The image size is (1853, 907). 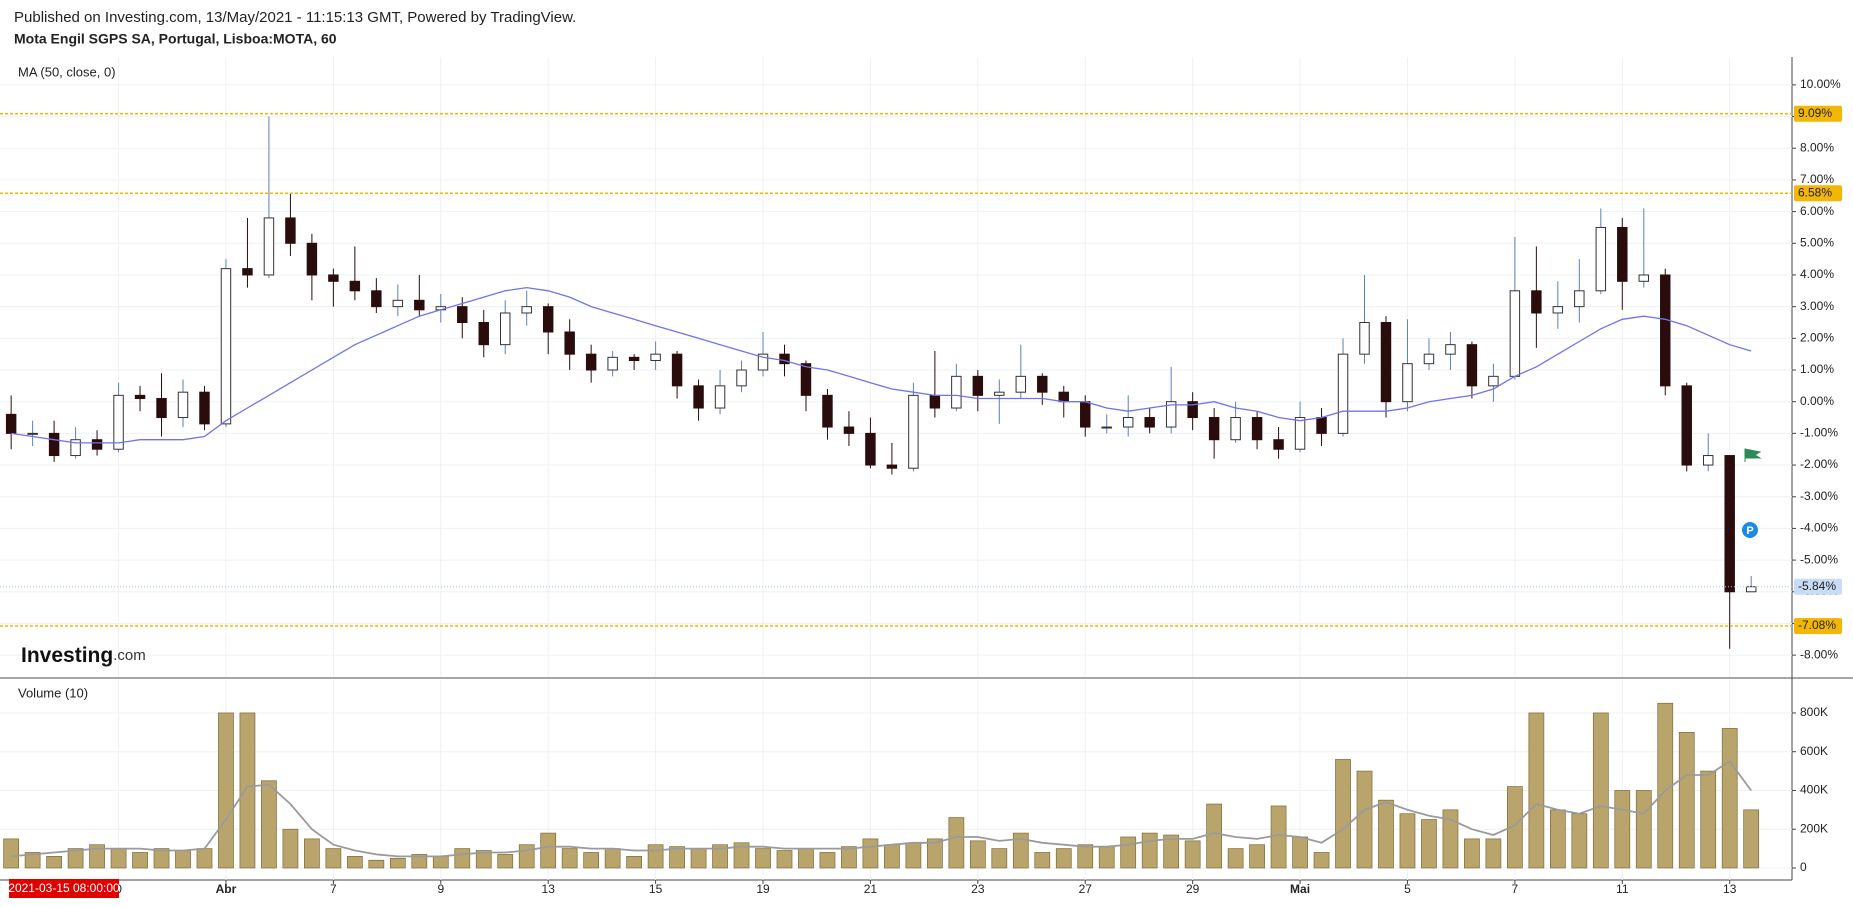 What do you see at coordinates (881, 809) in the screenshot?
I see `volume-ma-line` at bounding box center [881, 809].